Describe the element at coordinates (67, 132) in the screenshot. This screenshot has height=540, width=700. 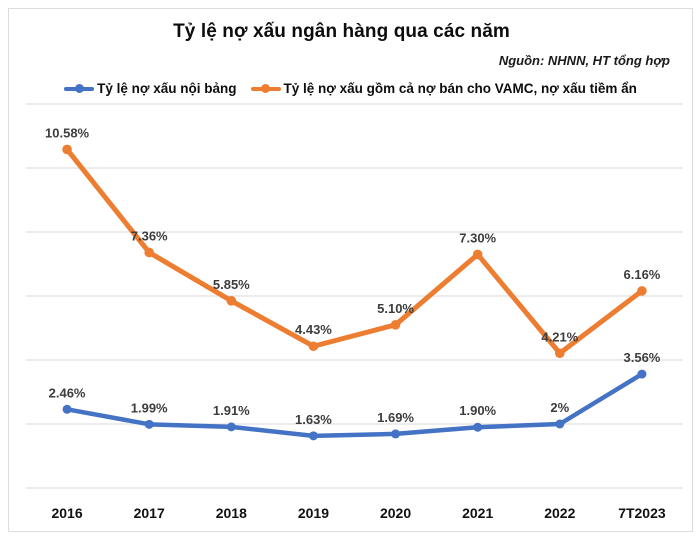
I see `data-label: 10.58%` at that location.